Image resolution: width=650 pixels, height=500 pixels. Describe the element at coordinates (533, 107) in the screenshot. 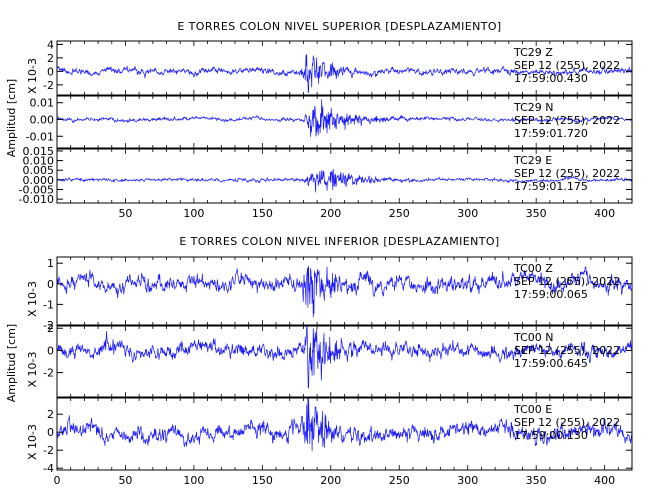

I see `channel-label: TC29 N` at that location.